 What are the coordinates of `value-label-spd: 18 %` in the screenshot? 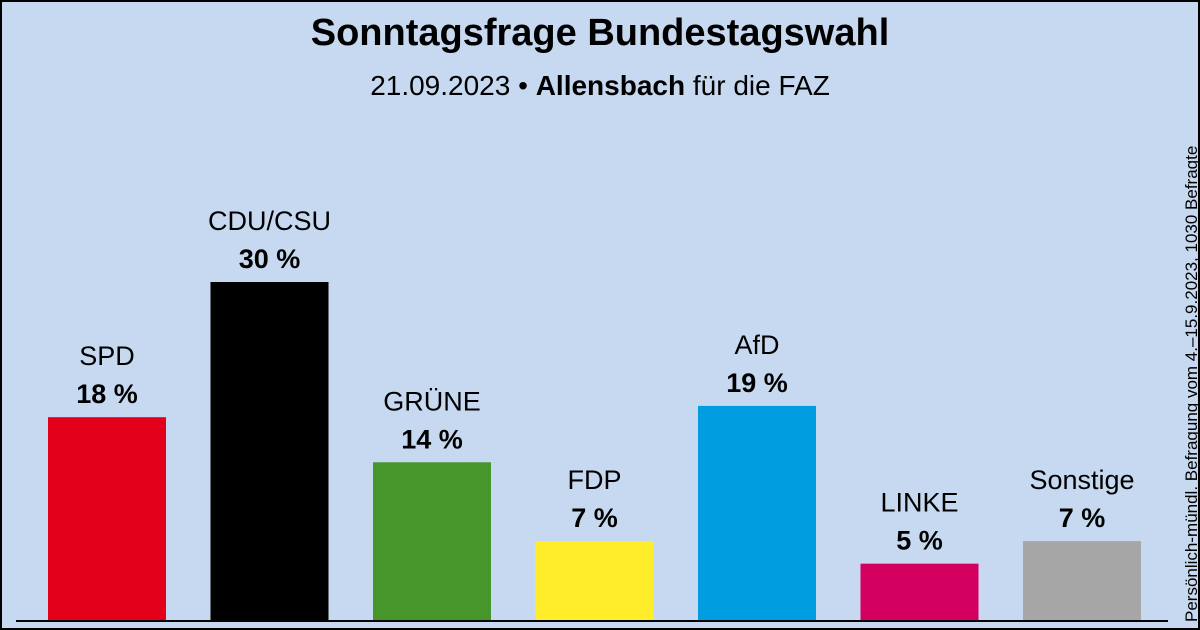 It's located at (107, 394).